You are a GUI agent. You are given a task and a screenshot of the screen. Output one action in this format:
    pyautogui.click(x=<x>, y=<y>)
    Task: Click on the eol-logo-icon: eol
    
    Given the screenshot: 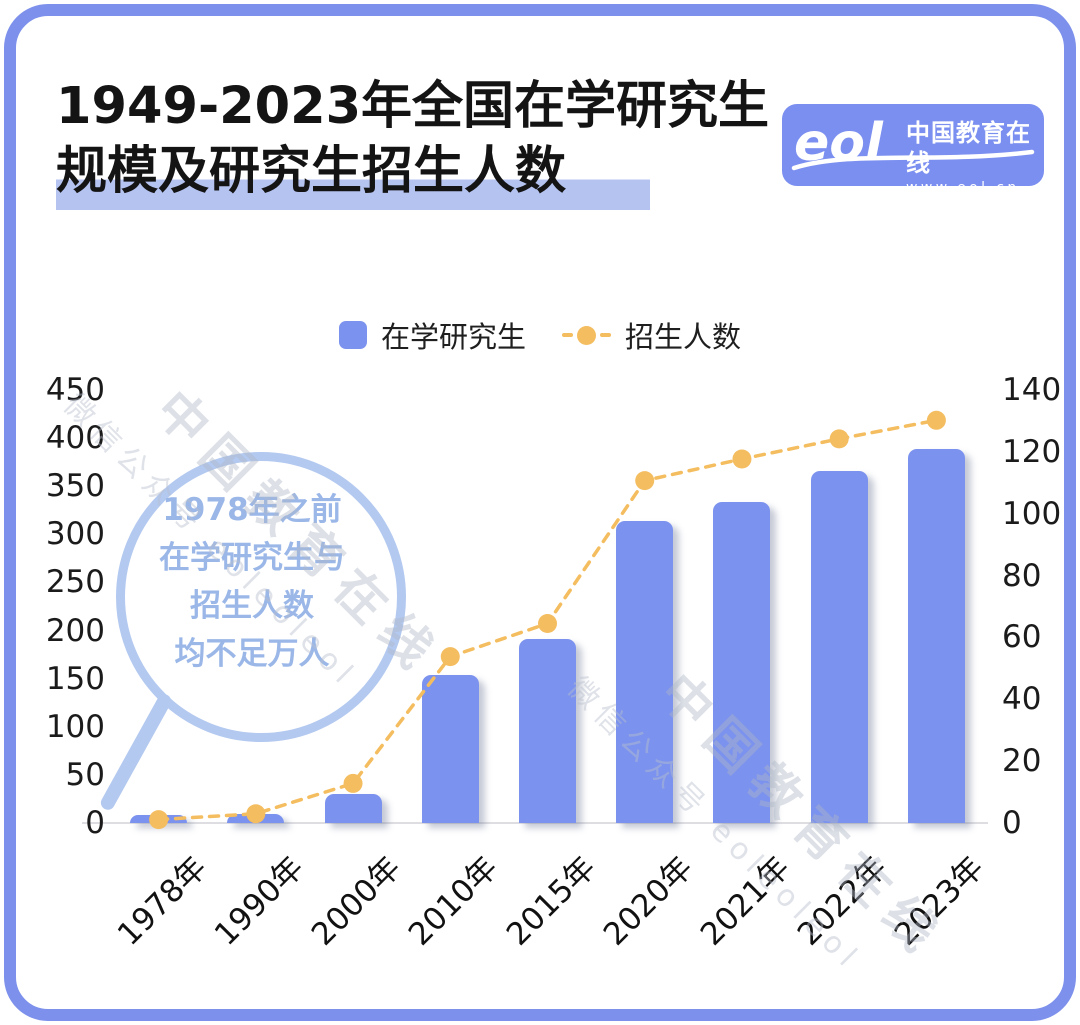 What is the action you would take?
    pyautogui.click(x=913, y=143)
    